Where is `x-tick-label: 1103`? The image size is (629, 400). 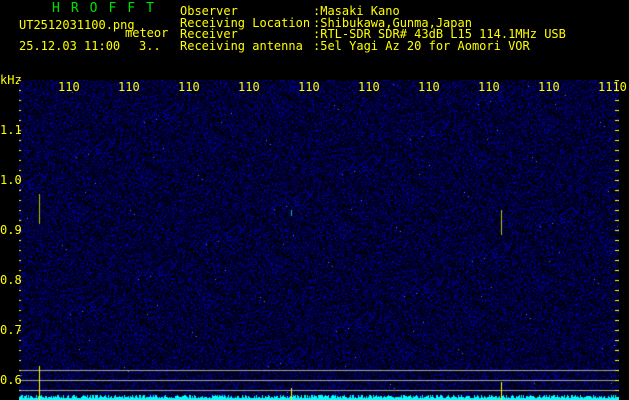 x-tick-label: 1103 is located at coordinates (189, 87).